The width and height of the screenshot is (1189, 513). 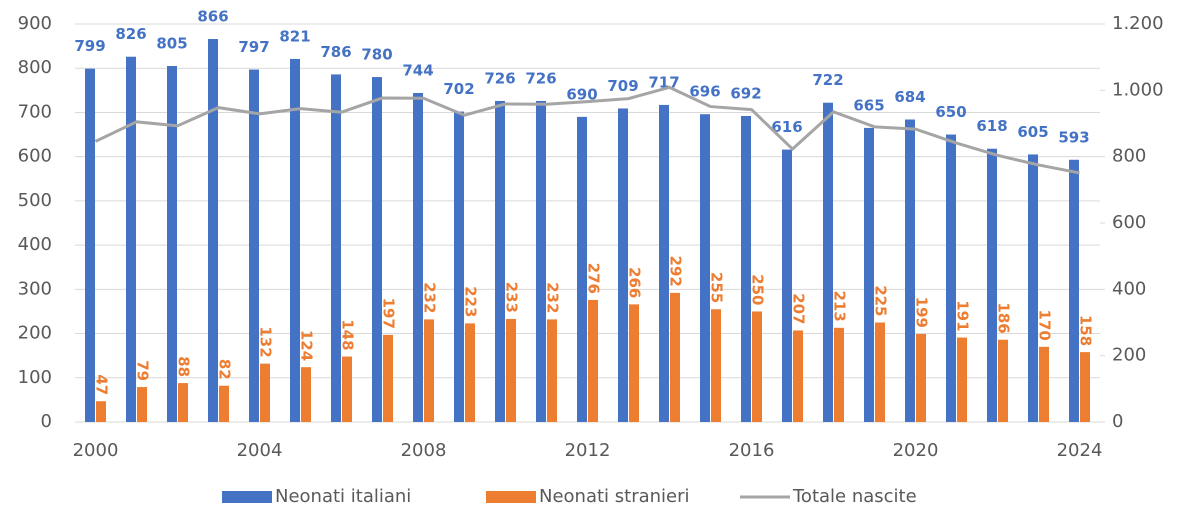 I want to click on value-label: 132, so click(x=266, y=341).